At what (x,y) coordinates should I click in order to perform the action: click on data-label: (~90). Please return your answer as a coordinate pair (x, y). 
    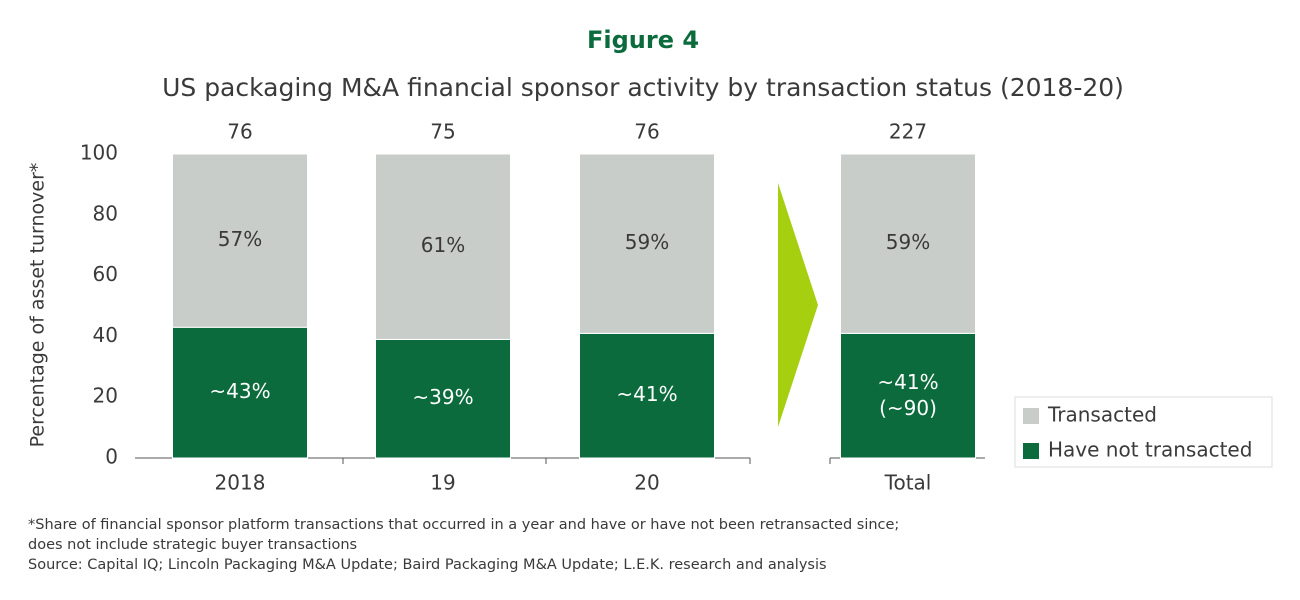
    Looking at the image, I should click on (908, 408).